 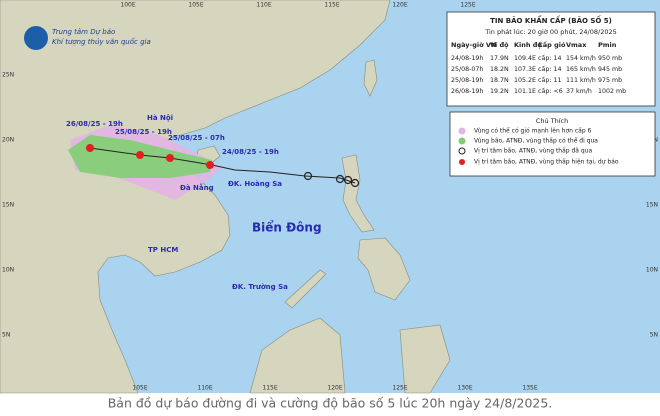 I want to click on table-cell: 25/08-07h, so click(x=467, y=69).